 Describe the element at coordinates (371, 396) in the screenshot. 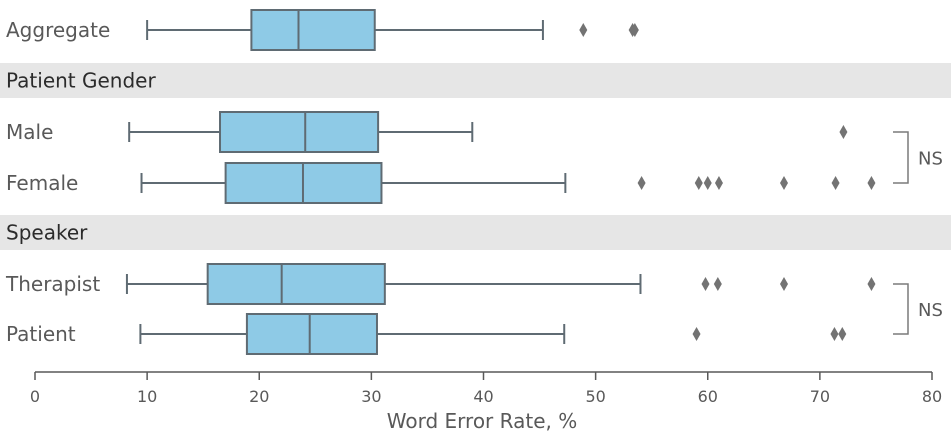

I see `x-tick-label: 30` at that location.